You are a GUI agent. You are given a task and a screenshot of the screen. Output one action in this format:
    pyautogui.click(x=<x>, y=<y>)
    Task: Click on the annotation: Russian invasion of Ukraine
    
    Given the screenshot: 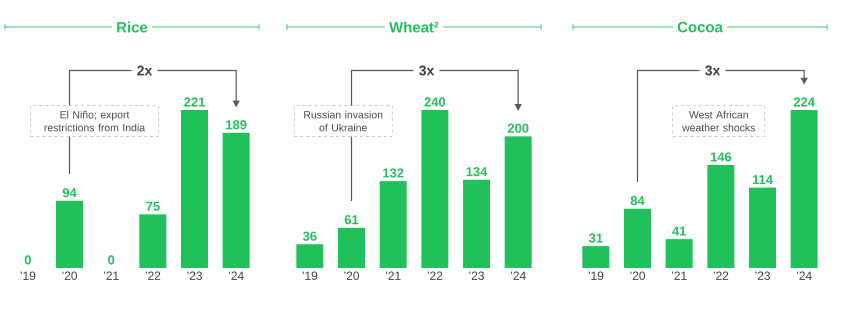 What is the action you would take?
    pyautogui.click(x=343, y=121)
    